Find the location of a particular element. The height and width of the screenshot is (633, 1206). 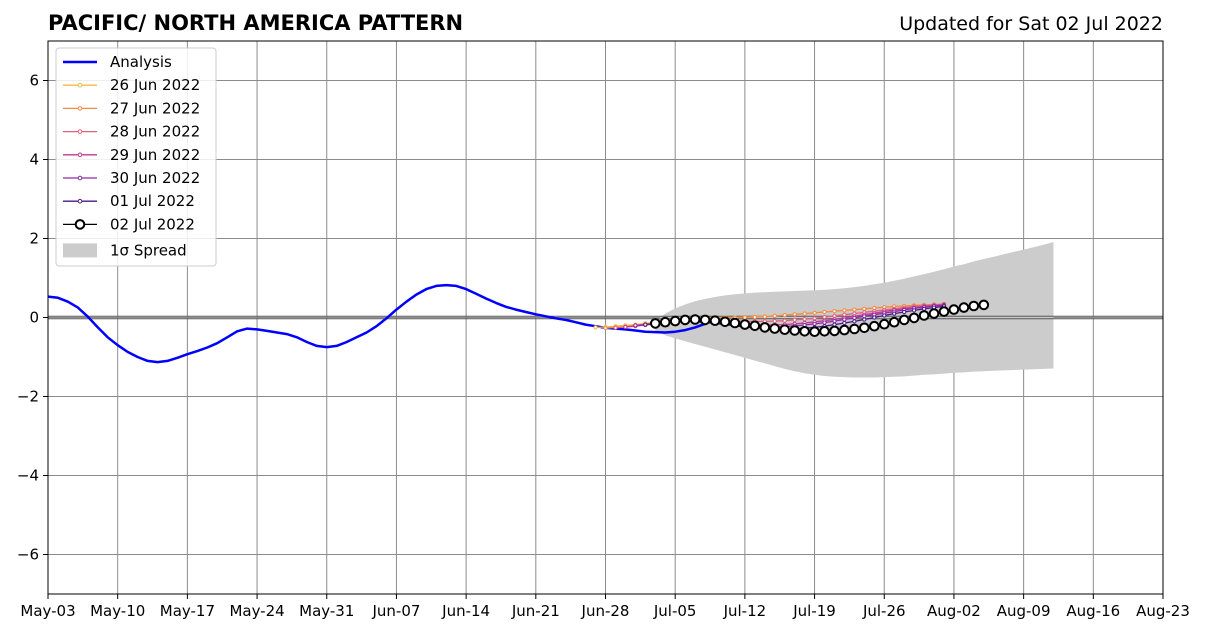

y-tick-label: −6 is located at coordinates (28, 555).